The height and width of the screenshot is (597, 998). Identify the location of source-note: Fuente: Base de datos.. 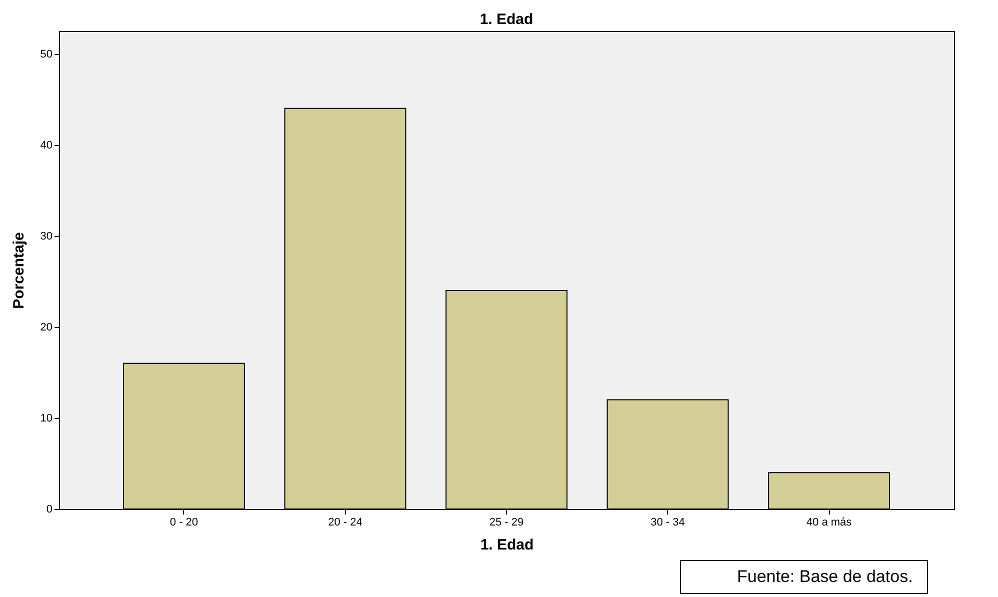
(804, 577).